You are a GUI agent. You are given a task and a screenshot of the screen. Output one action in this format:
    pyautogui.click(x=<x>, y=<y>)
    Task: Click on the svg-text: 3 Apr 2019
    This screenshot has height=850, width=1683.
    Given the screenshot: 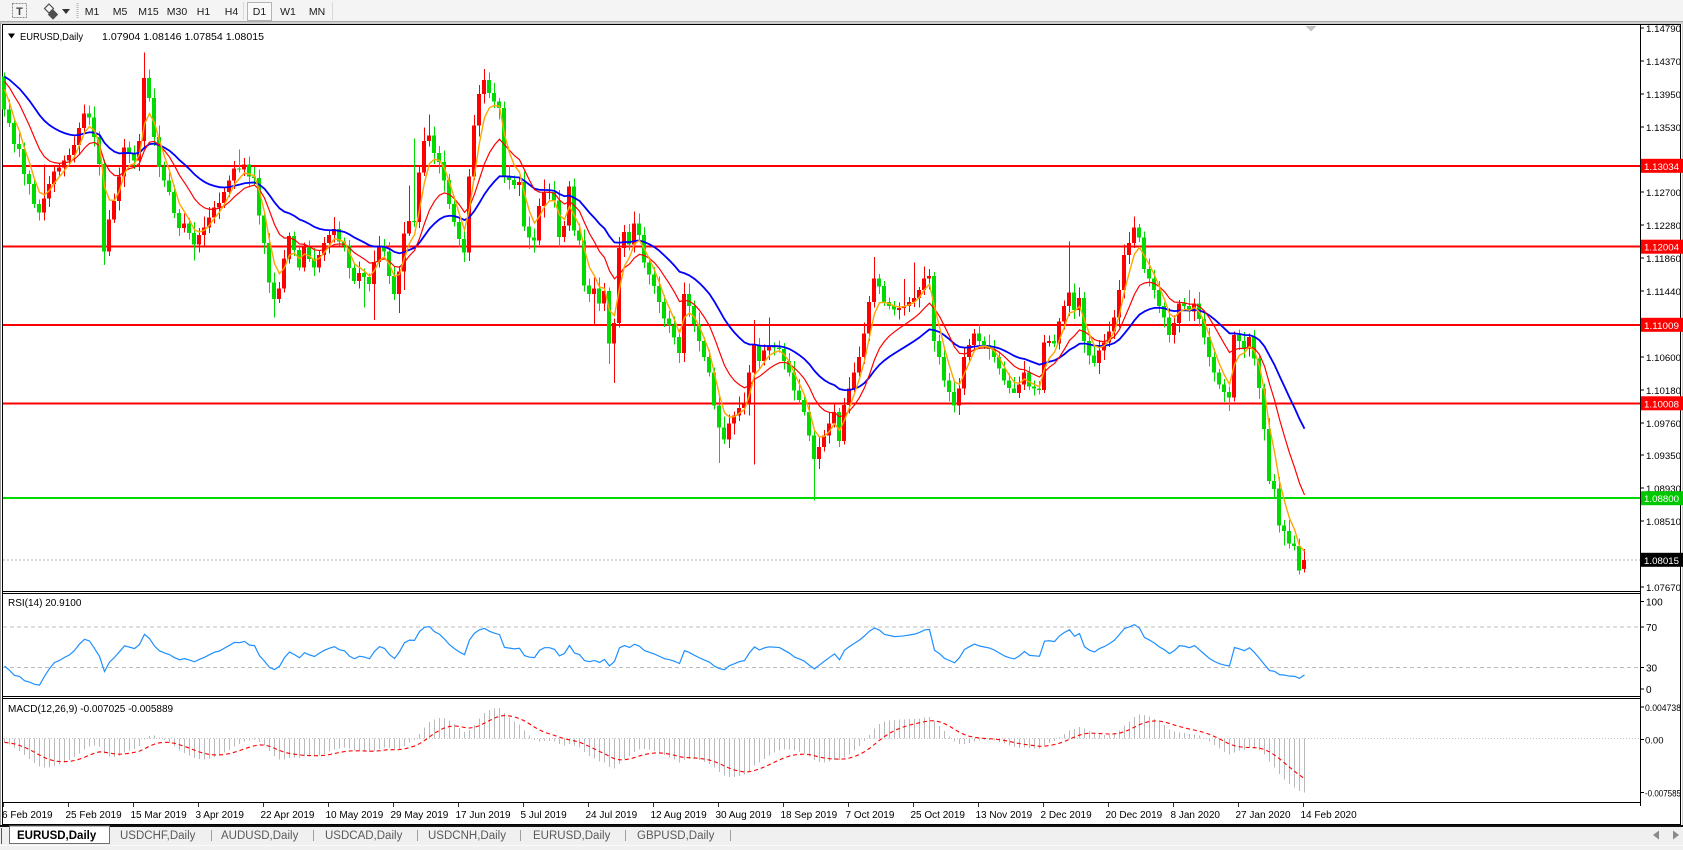 What is the action you would take?
    pyautogui.click(x=220, y=815)
    